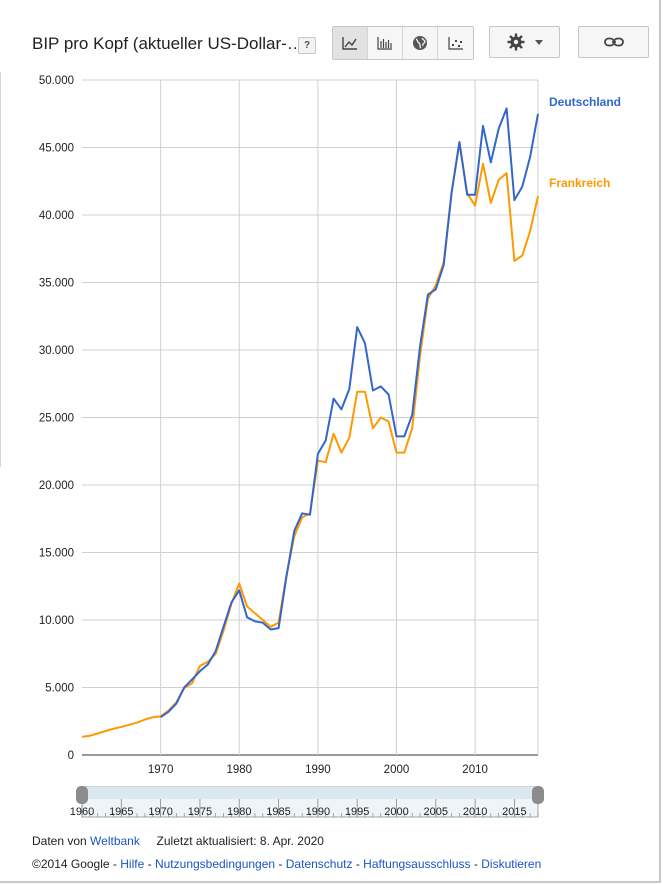  Describe the element at coordinates (239, 812) in the screenshot. I see `range-tick-label: 1980` at that location.